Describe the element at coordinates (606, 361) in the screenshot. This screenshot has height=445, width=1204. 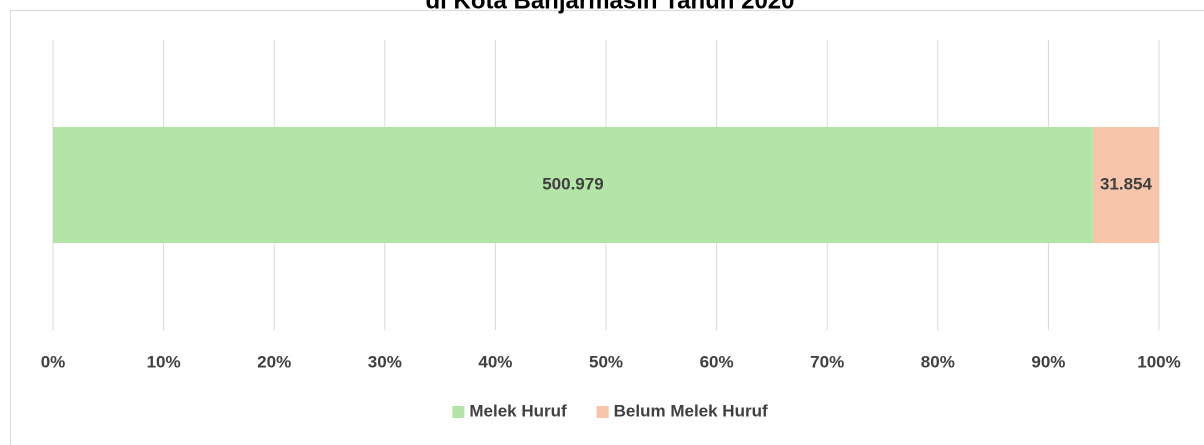
I see `x-tick-label: 50%` at that location.